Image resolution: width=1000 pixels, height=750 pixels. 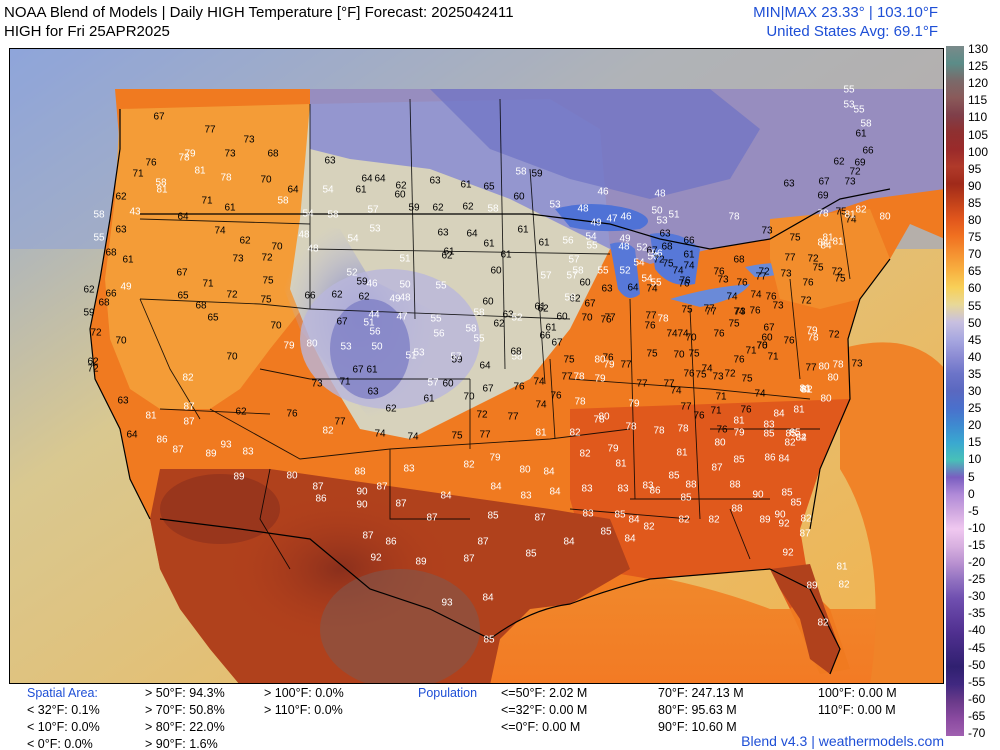 I want to click on scale-label: -65, so click(x=977, y=715).